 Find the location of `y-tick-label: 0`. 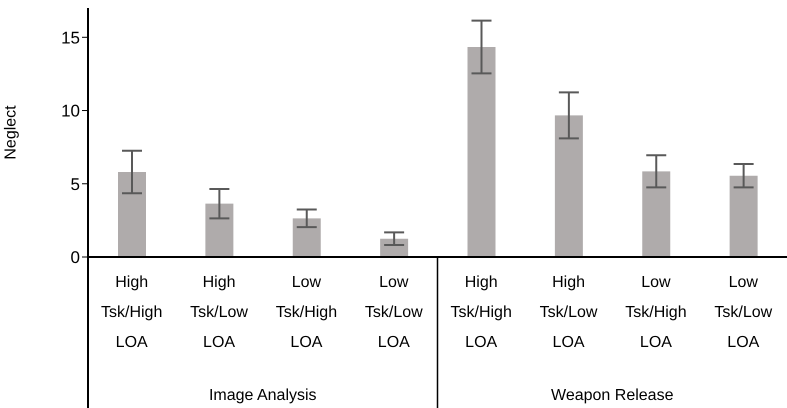

y-tick-label: 0 is located at coordinates (75, 258).